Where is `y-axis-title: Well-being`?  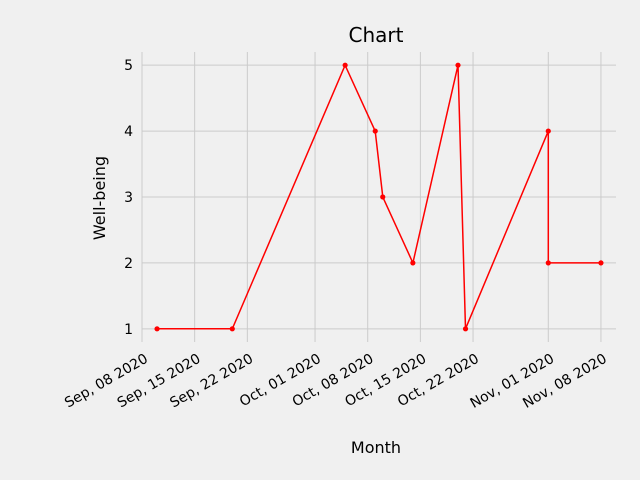
y-axis-title: Well-being is located at coordinates (99, 198).